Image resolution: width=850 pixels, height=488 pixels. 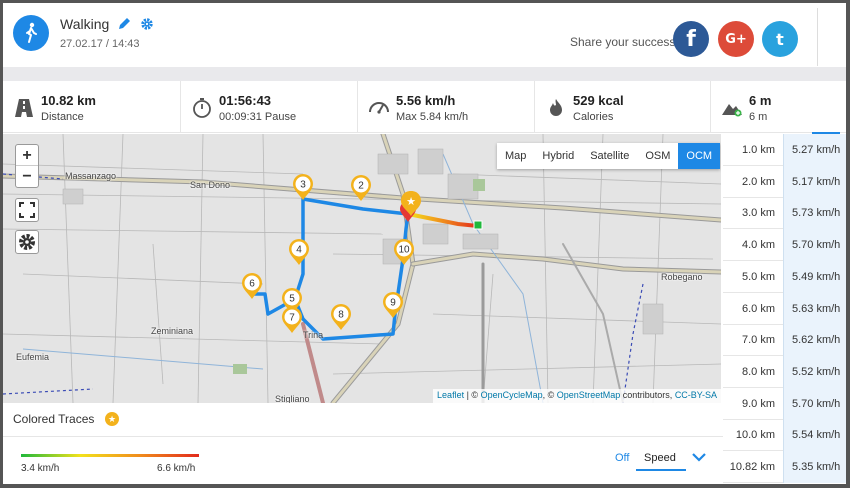 I want to click on fullscreen-button, so click(x=27, y=210).